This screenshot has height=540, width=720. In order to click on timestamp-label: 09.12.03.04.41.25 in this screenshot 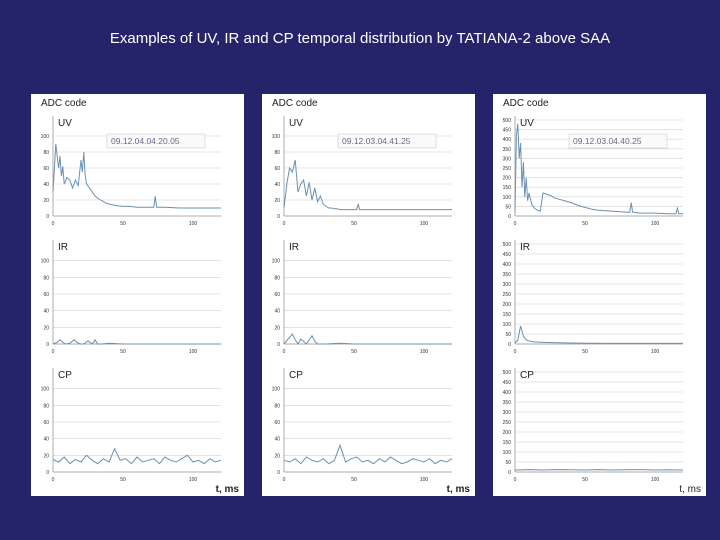, I will do `click(376, 141)`.